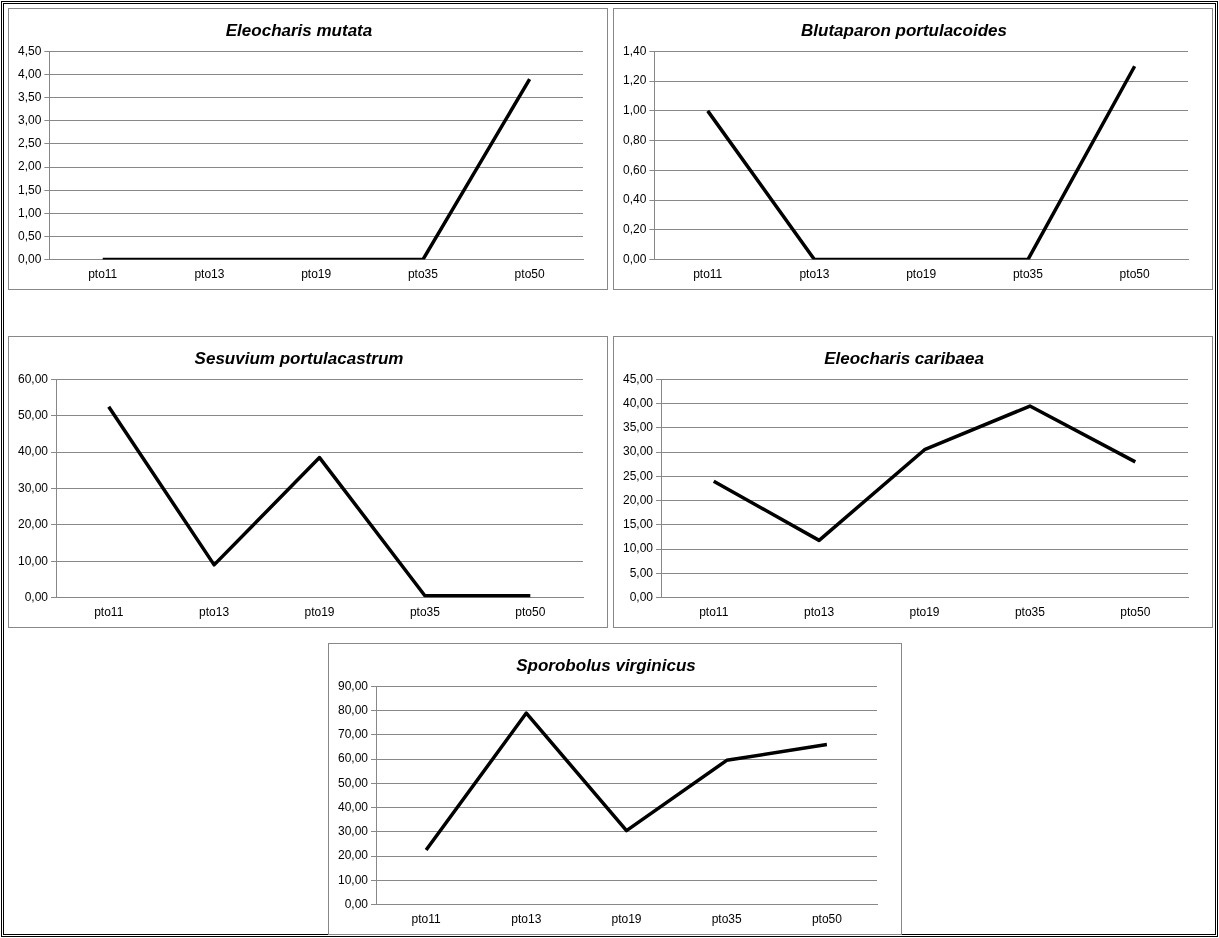 The image size is (1219, 938). I want to click on chart-title: Blutaparon portulacoides, so click(904, 30).